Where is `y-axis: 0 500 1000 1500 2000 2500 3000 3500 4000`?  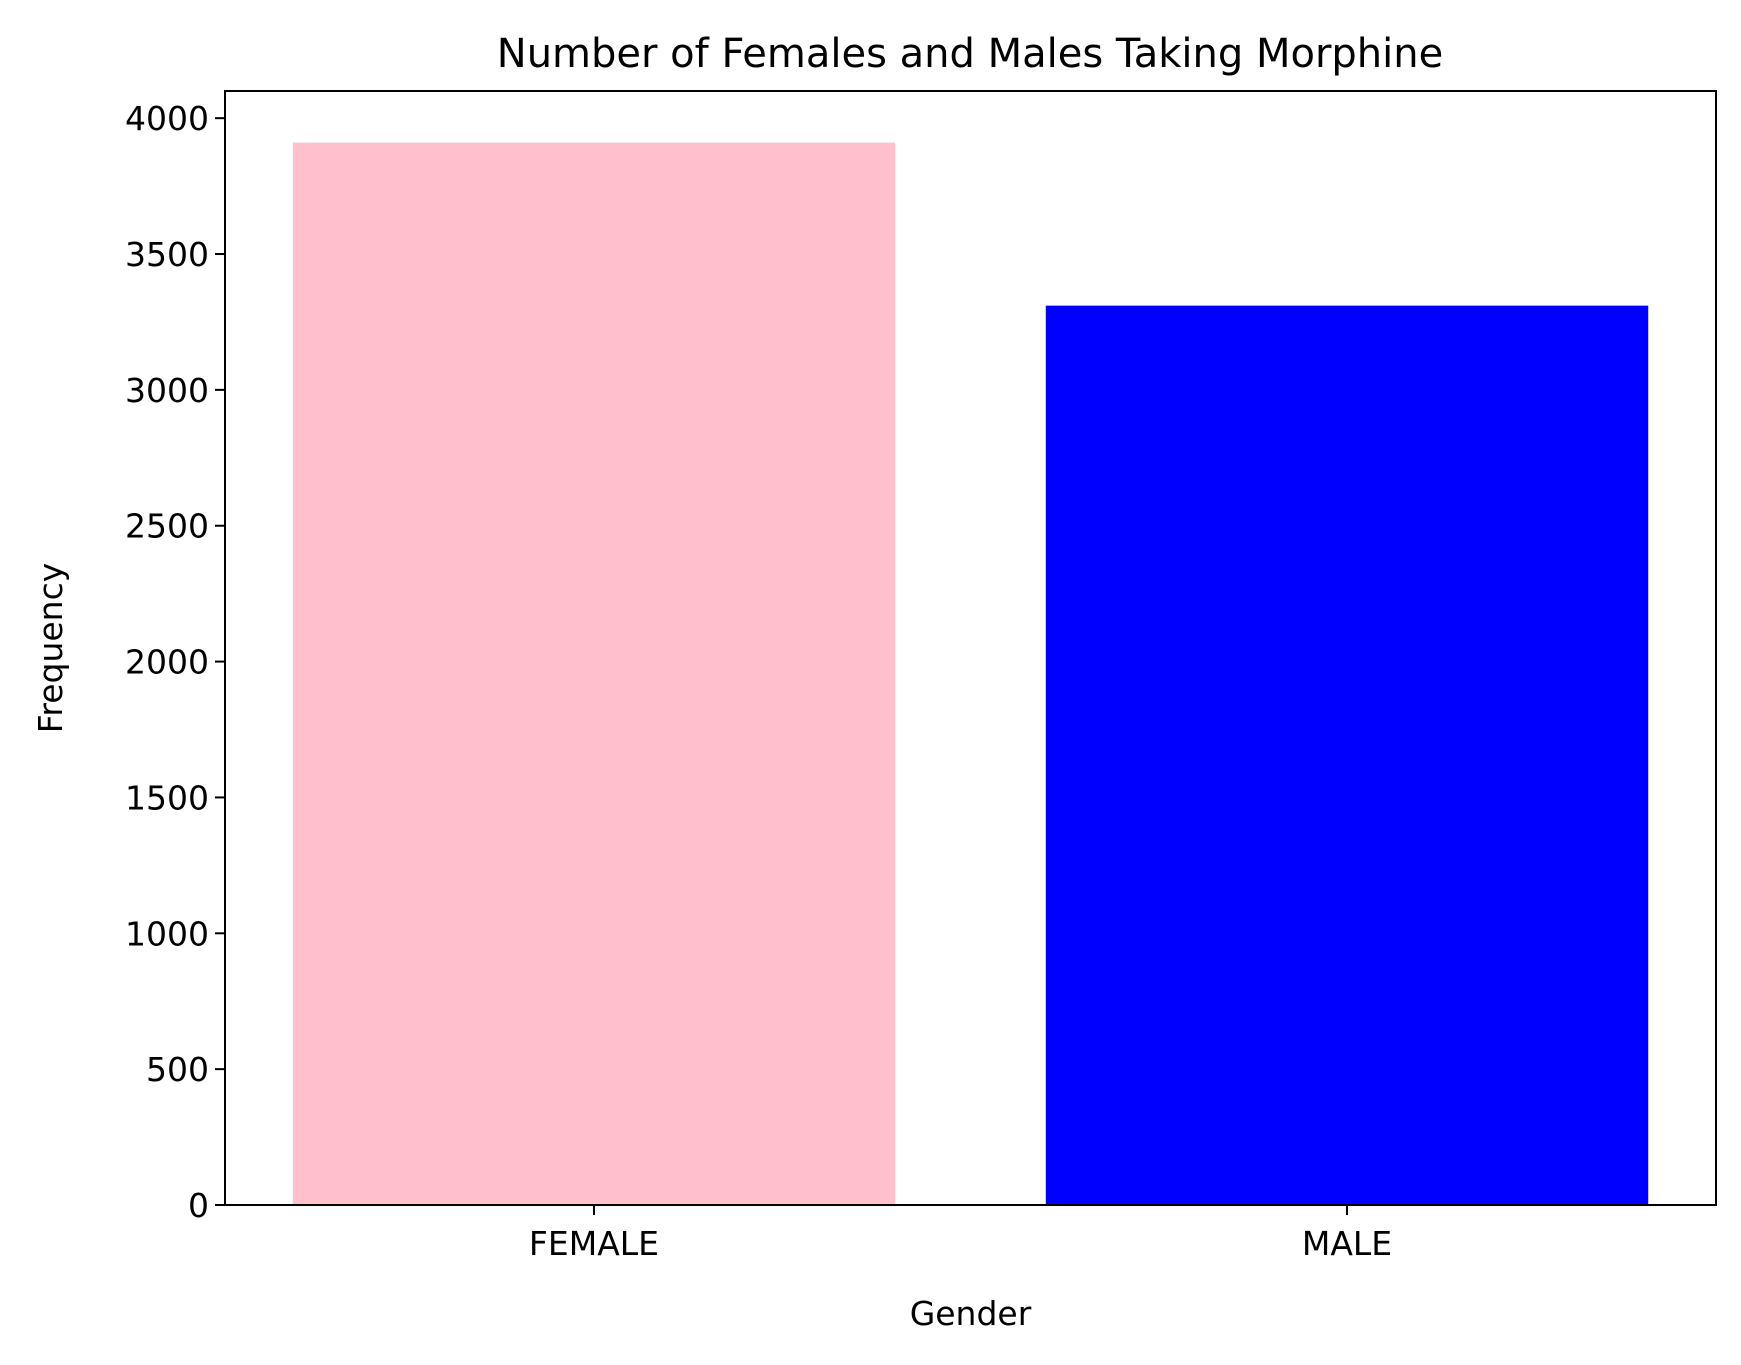 y-axis: 0 500 1000 1500 2000 2500 3000 3500 4000 is located at coordinates (175, 662).